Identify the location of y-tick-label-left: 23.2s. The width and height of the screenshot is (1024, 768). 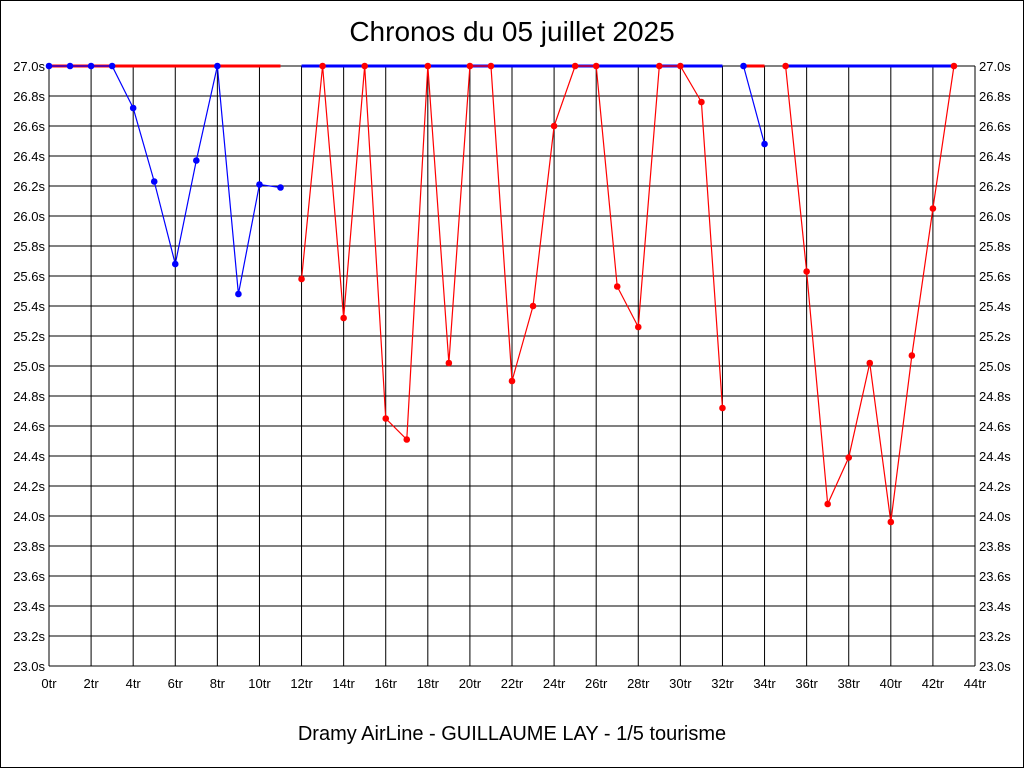
(29, 636).